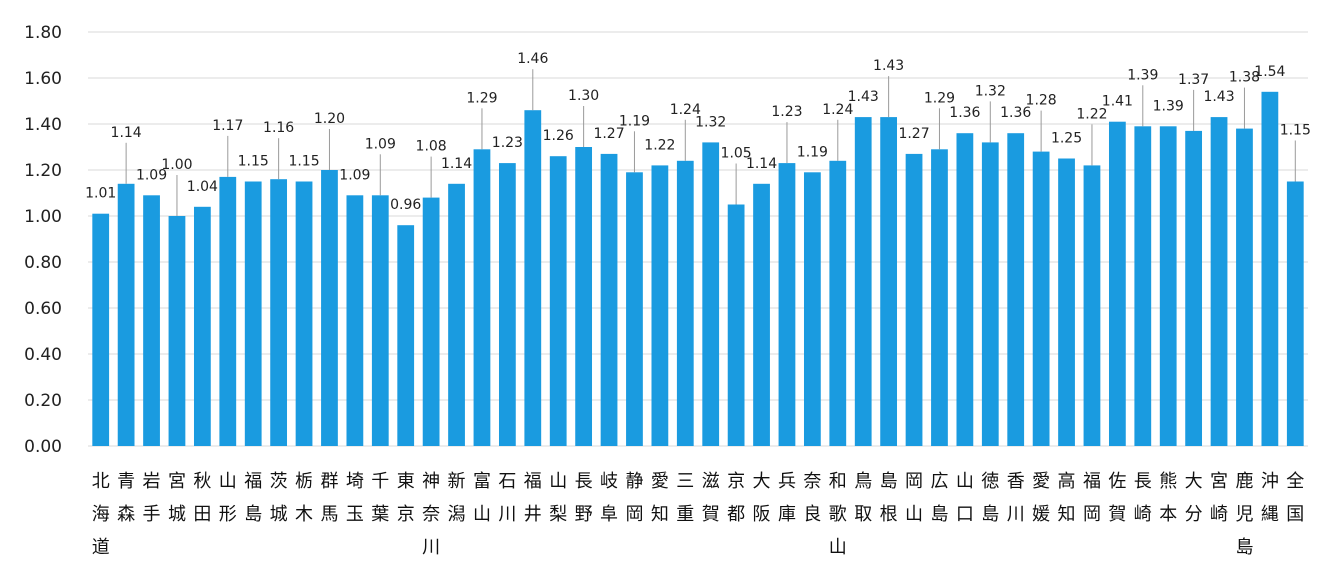 This screenshot has width=1323, height=577. I want to click on y-tick-label: 1.60, so click(43, 79).